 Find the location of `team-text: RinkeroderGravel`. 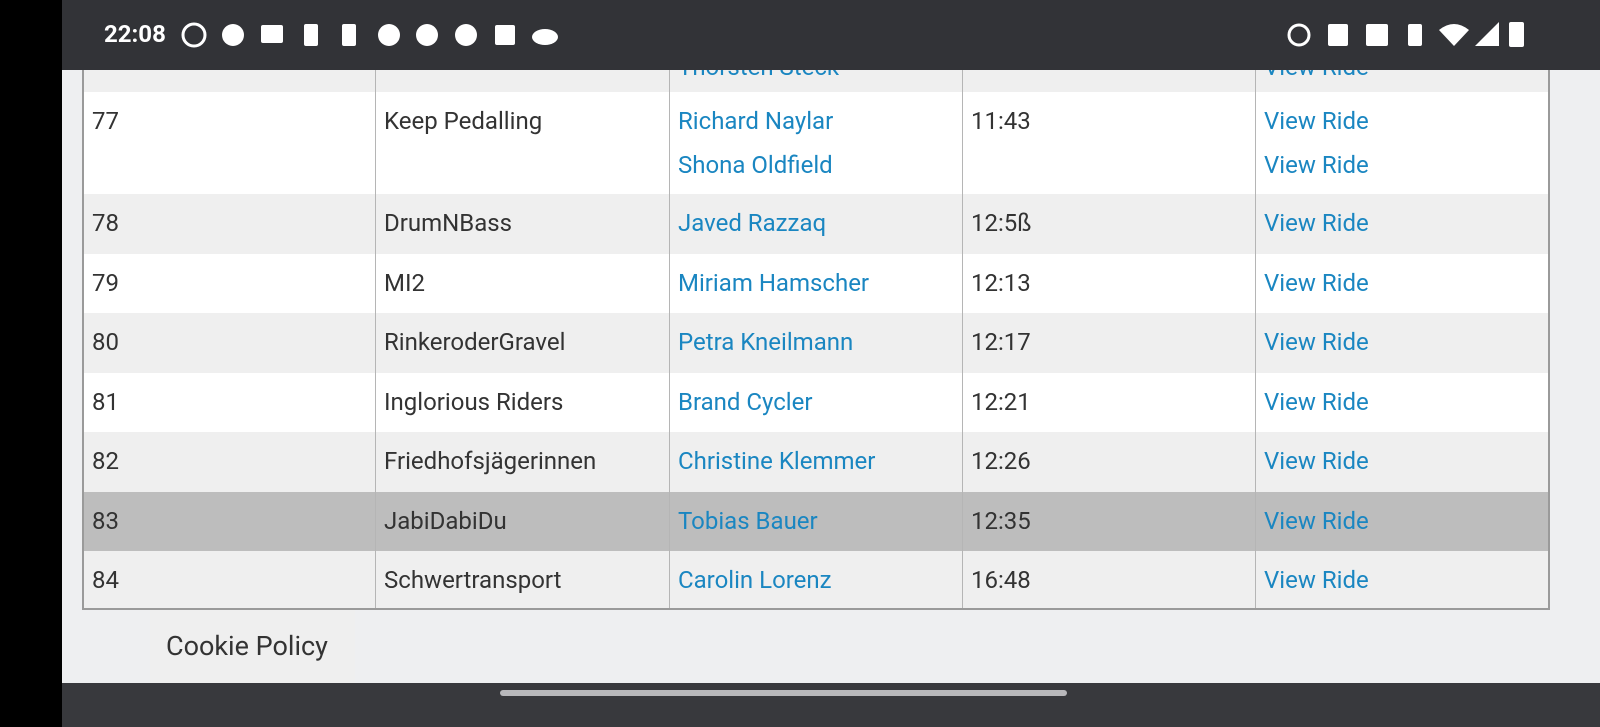

team-text: RinkeroderGravel is located at coordinates (475, 342).